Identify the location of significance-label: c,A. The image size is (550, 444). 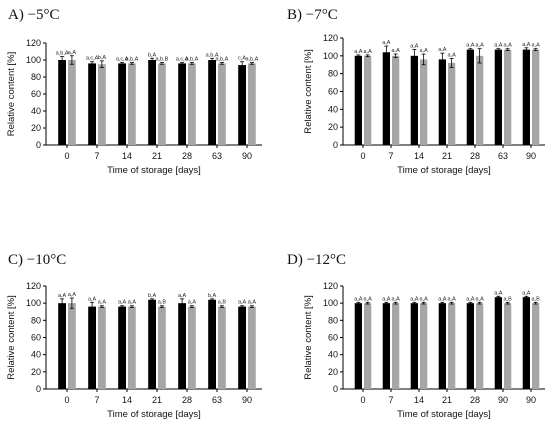
(242, 59).